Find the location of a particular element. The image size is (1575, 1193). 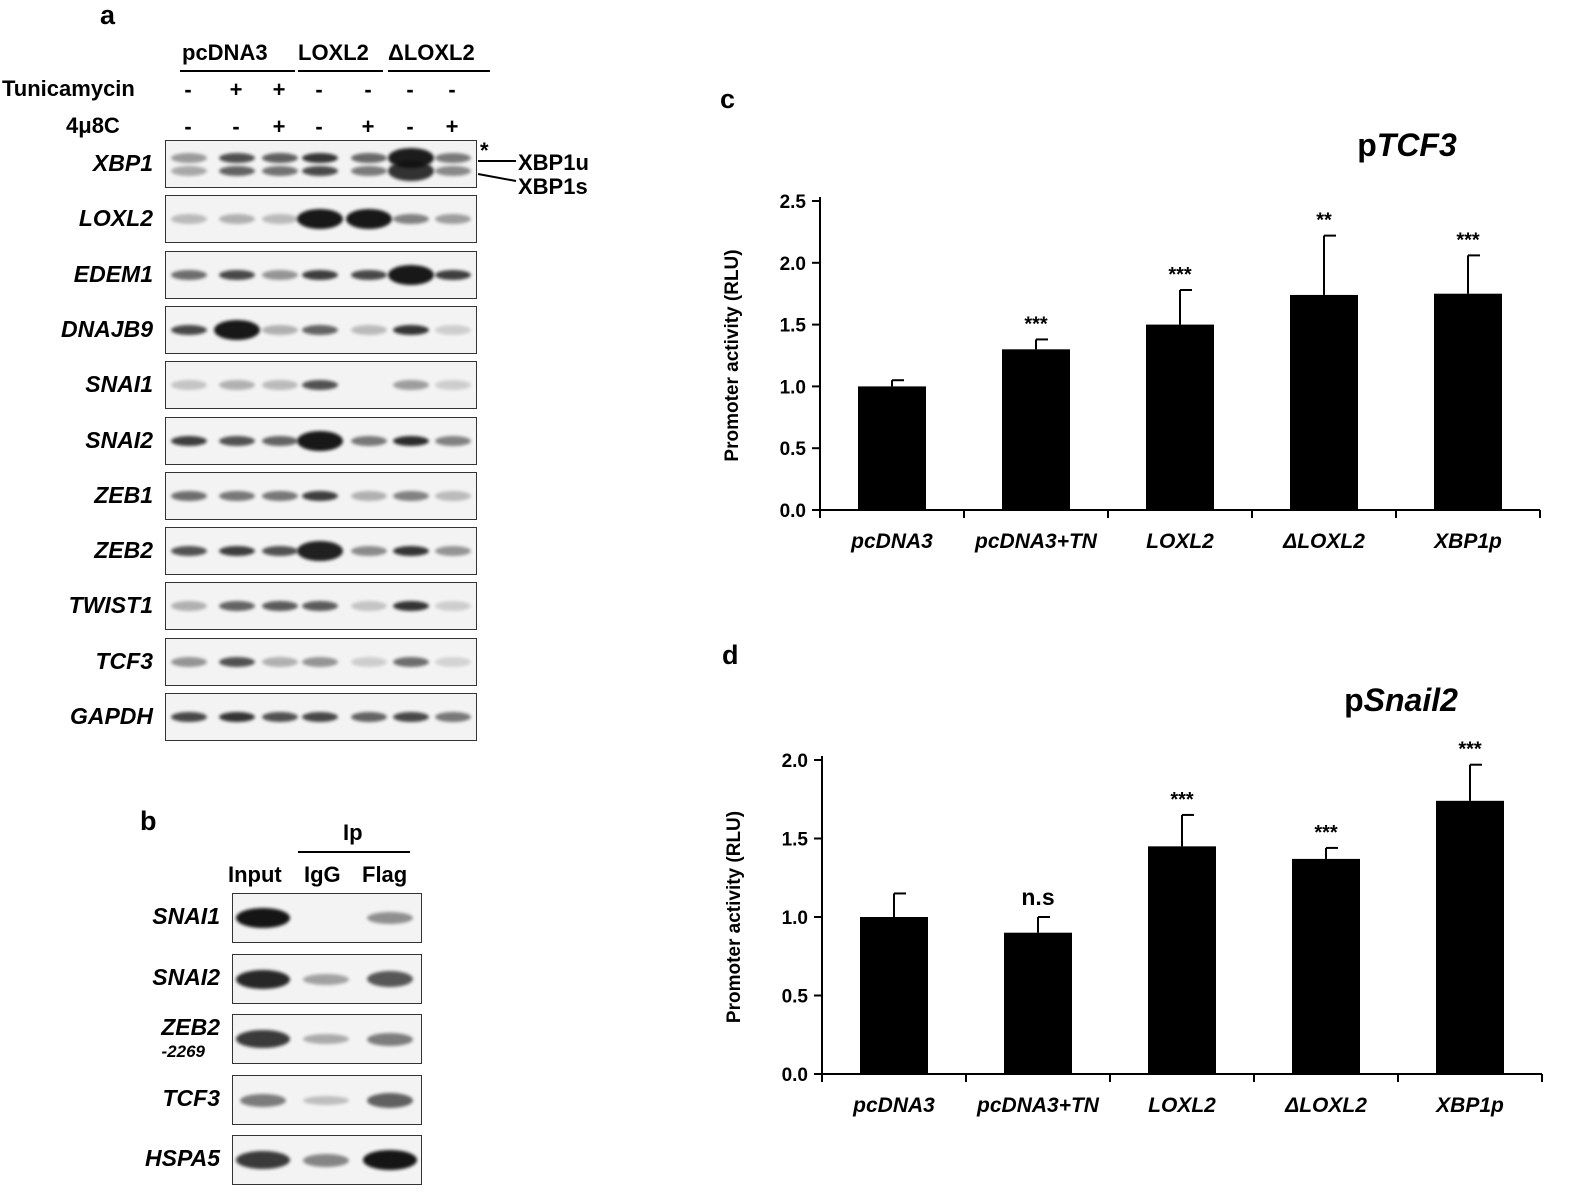

chart-title: pTCF3 is located at coordinates (1407, 145).